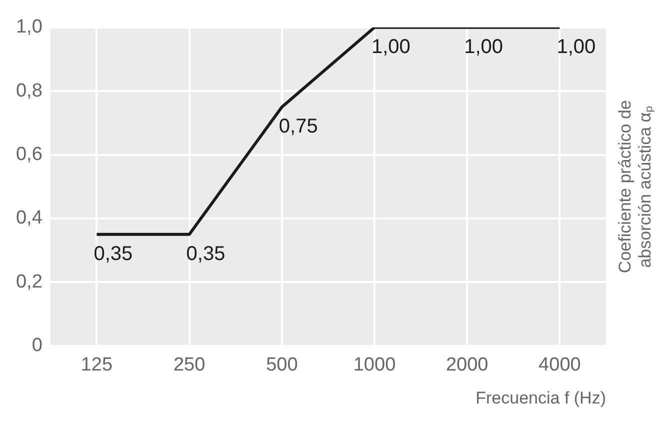  I want to click on x-tick-label: 1000, so click(374, 365).